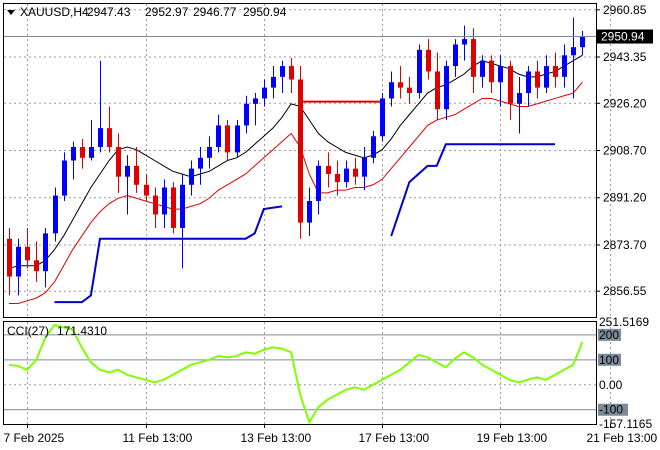  I want to click on price-tick-label: 2908.70, so click(625, 151).